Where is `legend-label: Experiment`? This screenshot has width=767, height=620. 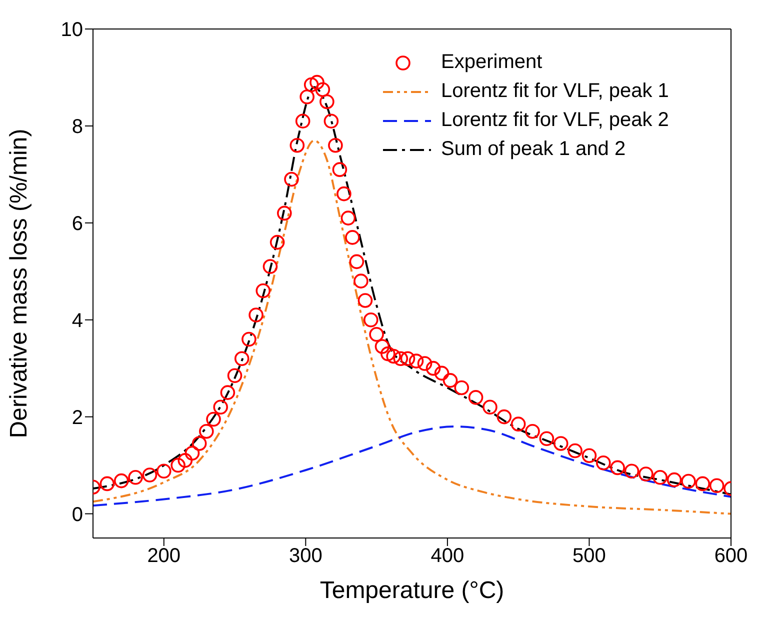
legend-label: Experiment is located at coordinates (491, 62).